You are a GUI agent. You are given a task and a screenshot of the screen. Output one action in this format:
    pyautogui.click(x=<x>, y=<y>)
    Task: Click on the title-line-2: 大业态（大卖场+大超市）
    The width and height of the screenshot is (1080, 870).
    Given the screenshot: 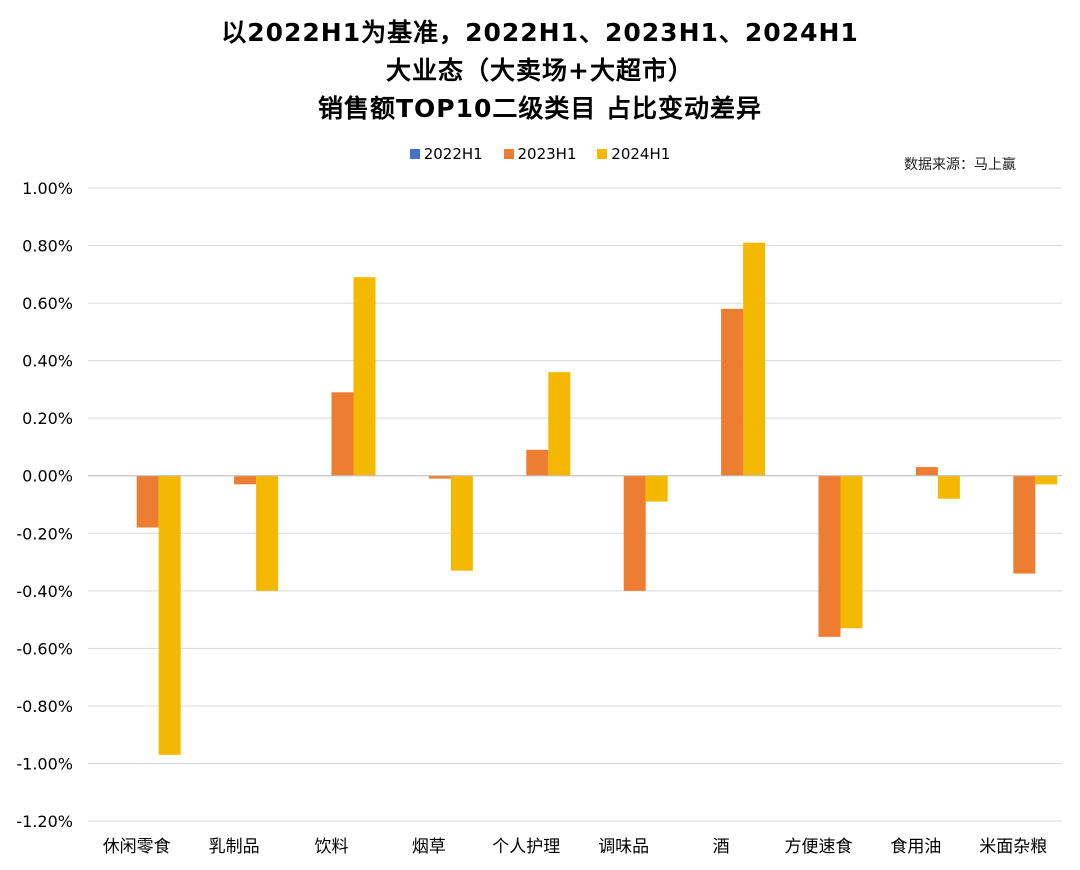 What is the action you would take?
    pyautogui.click(x=540, y=70)
    